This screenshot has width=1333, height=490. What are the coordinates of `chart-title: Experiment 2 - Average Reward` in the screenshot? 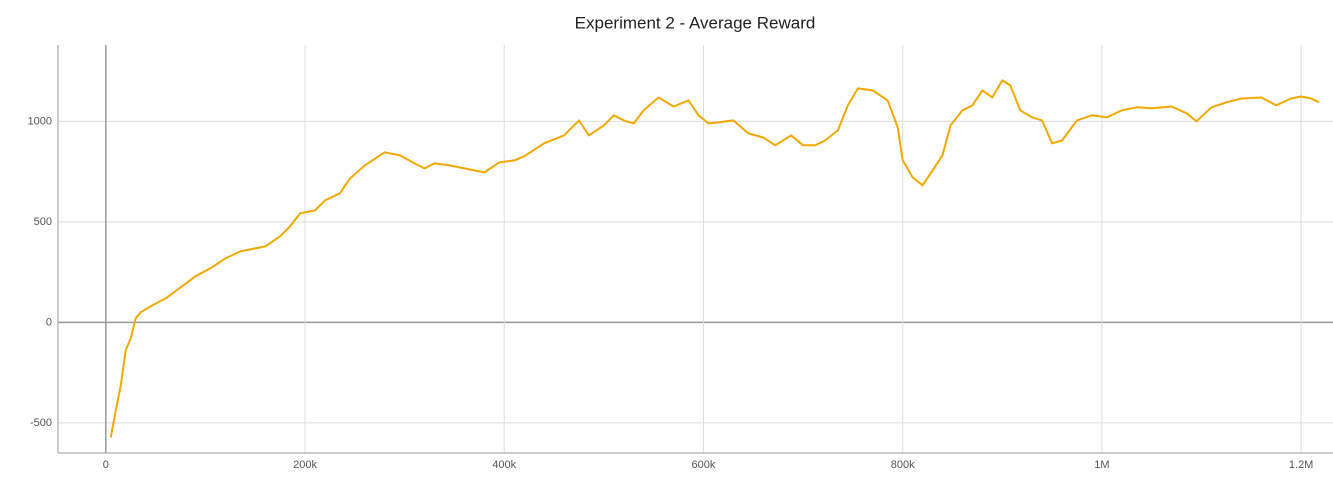 It's located at (695, 22).